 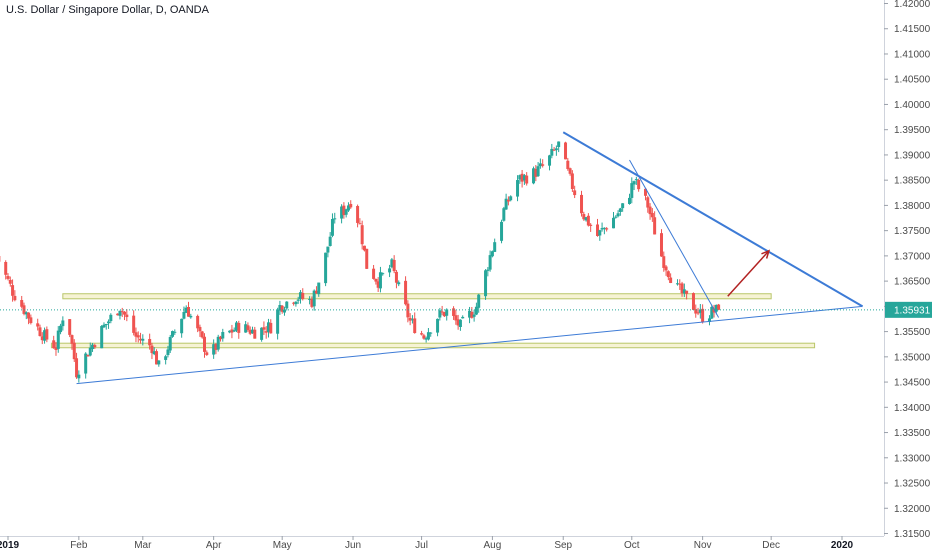 I want to click on target-arrow-head, so click(x=766, y=254).